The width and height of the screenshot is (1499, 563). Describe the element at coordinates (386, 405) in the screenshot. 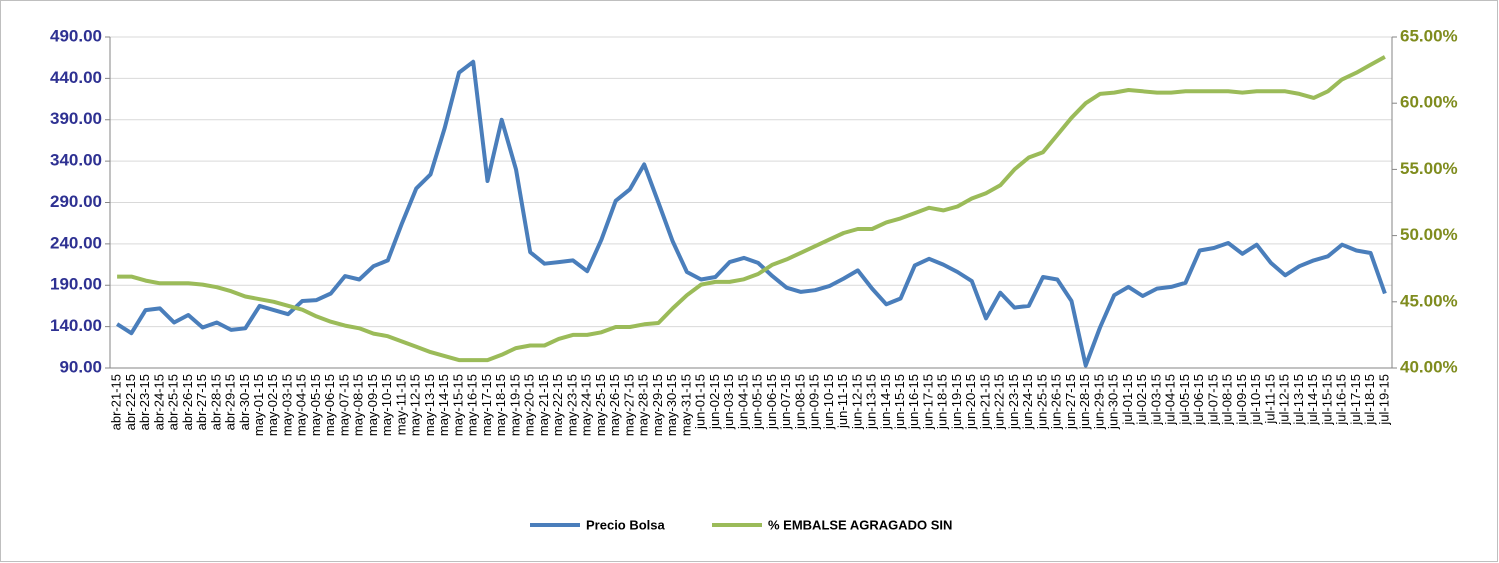

I see `x-tick-label: may-10-15` at that location.